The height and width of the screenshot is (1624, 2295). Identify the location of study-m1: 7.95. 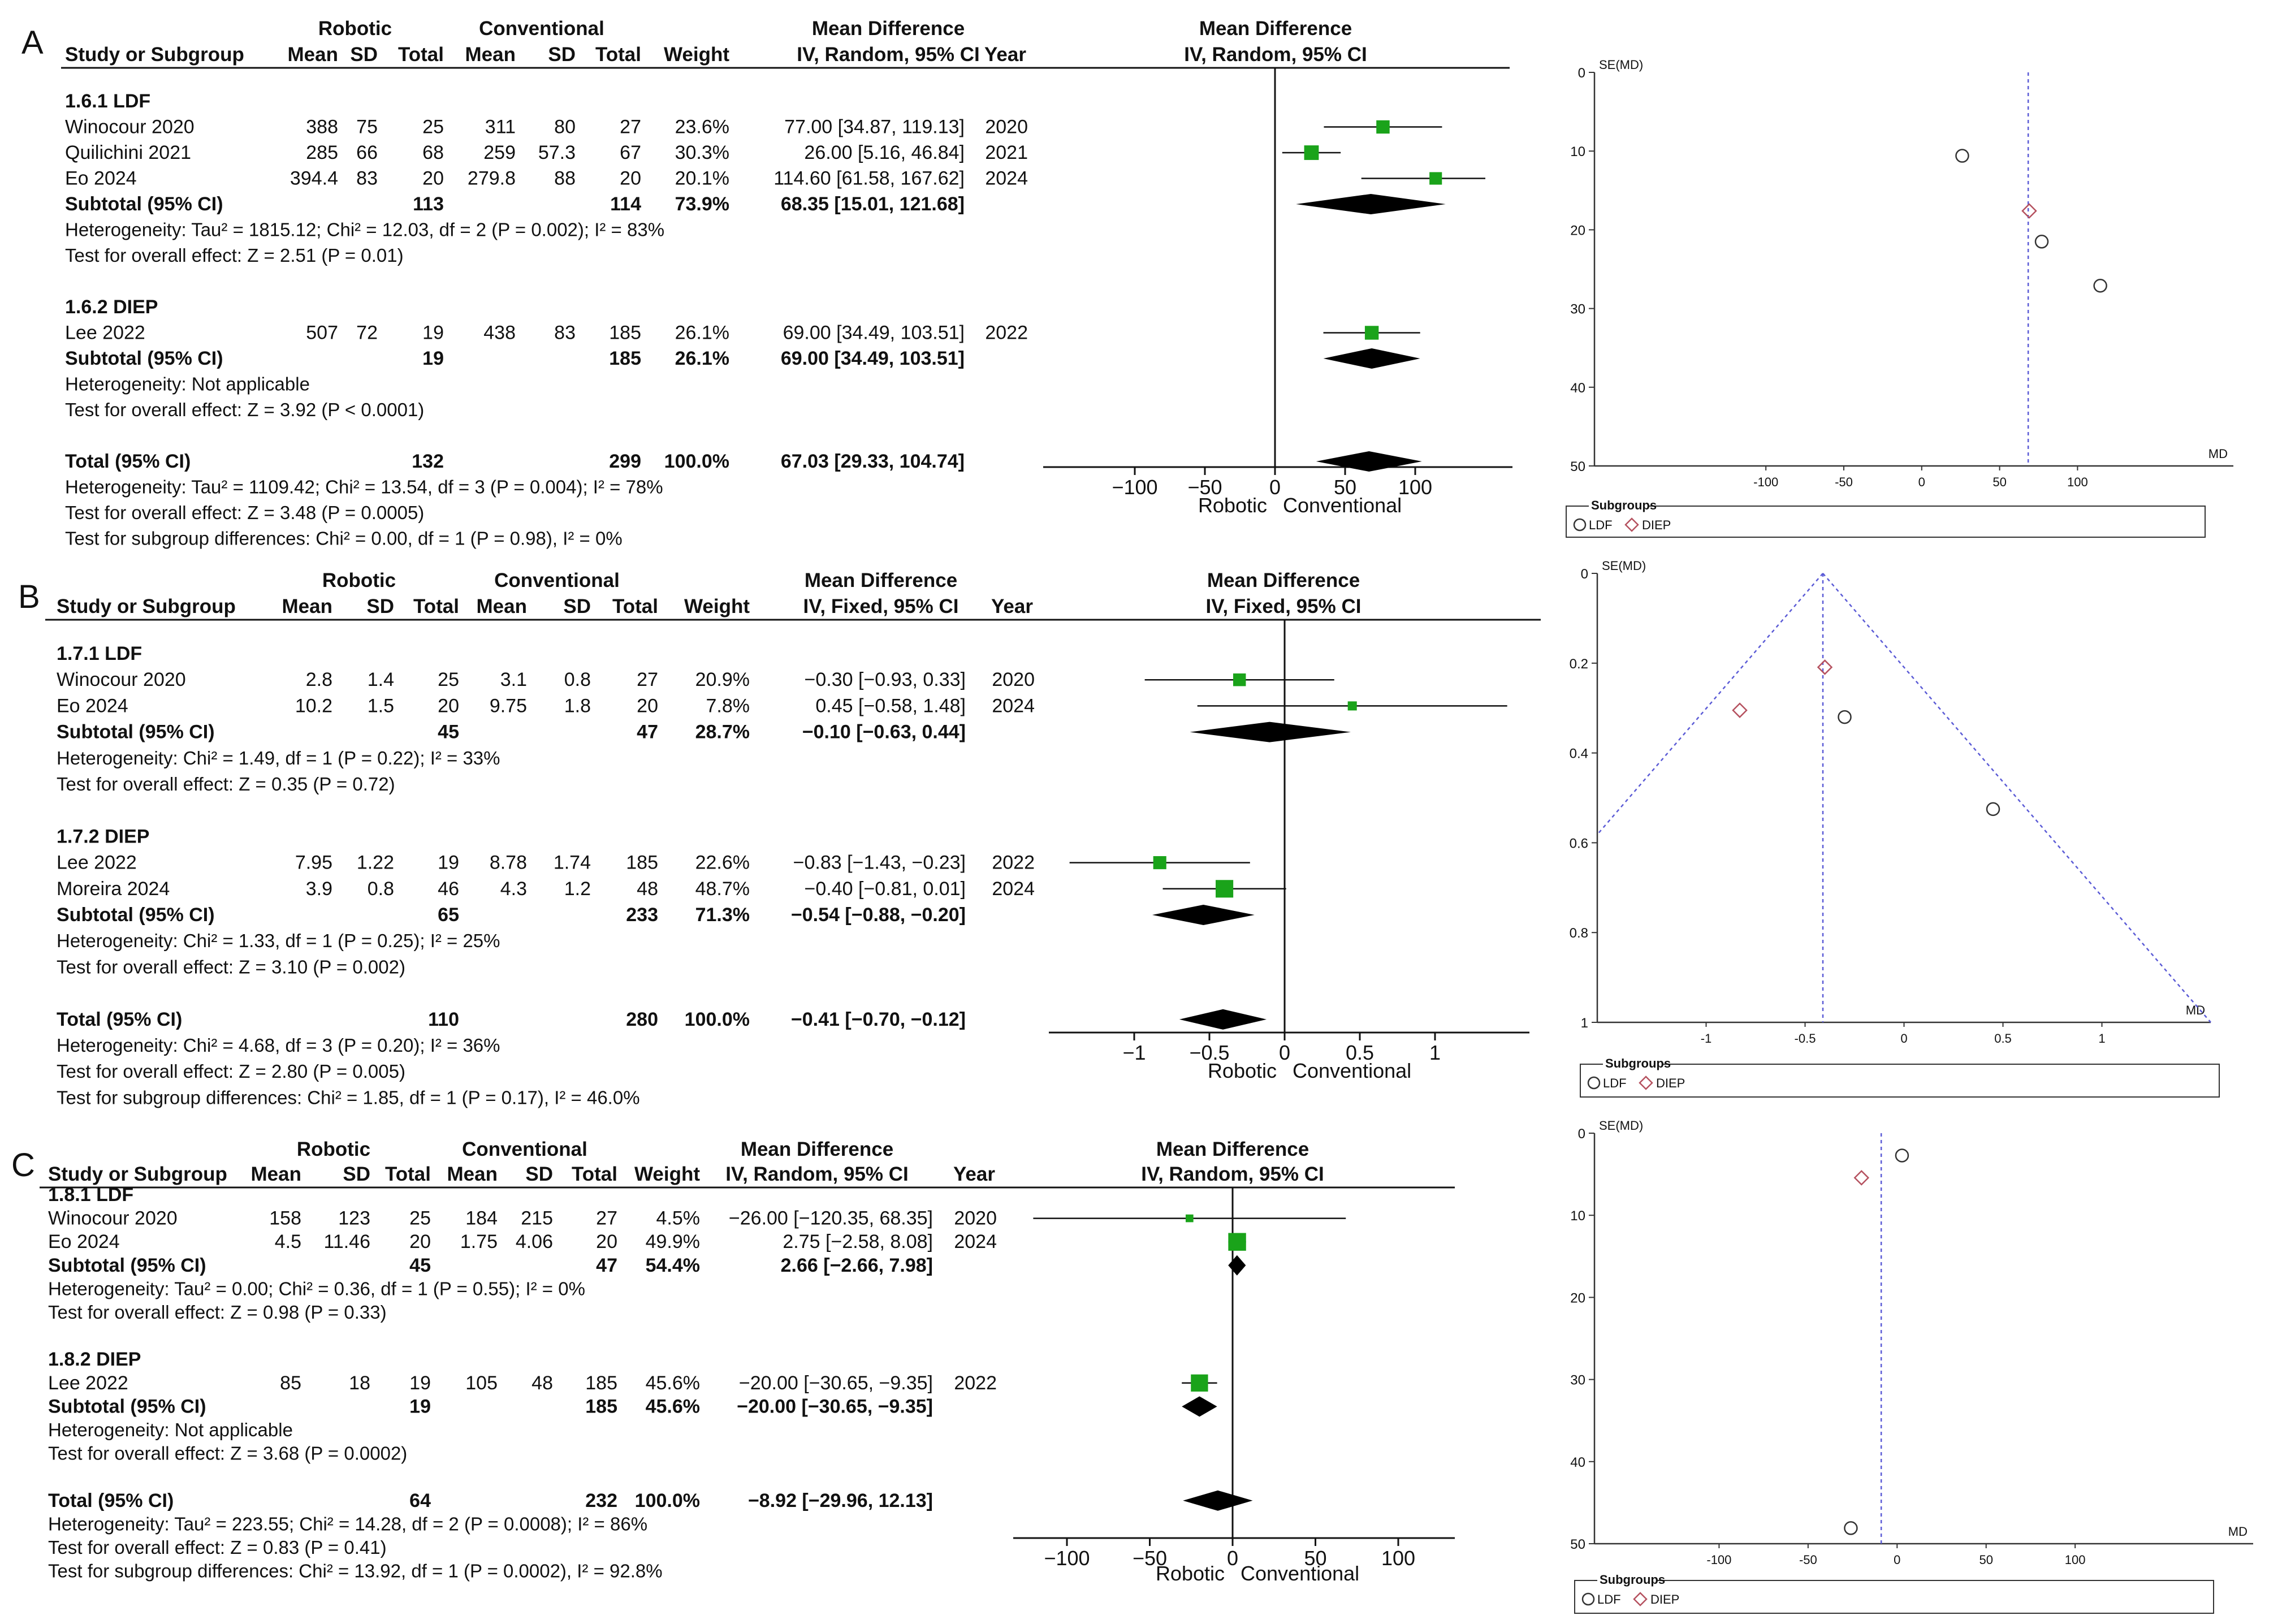
(313, 863).